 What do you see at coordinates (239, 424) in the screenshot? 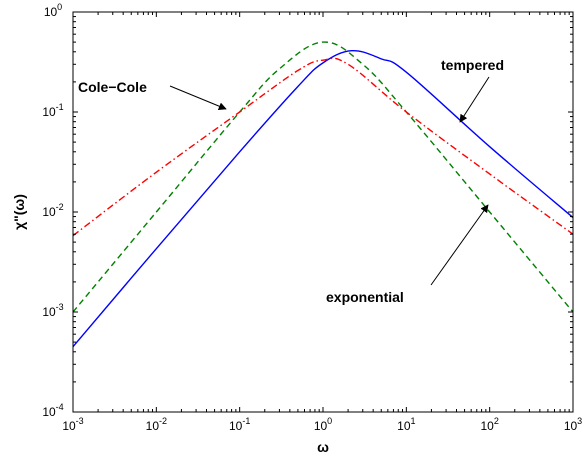
I see `x-tick-label: 10⁻¹` at bounding box center [239, 424].